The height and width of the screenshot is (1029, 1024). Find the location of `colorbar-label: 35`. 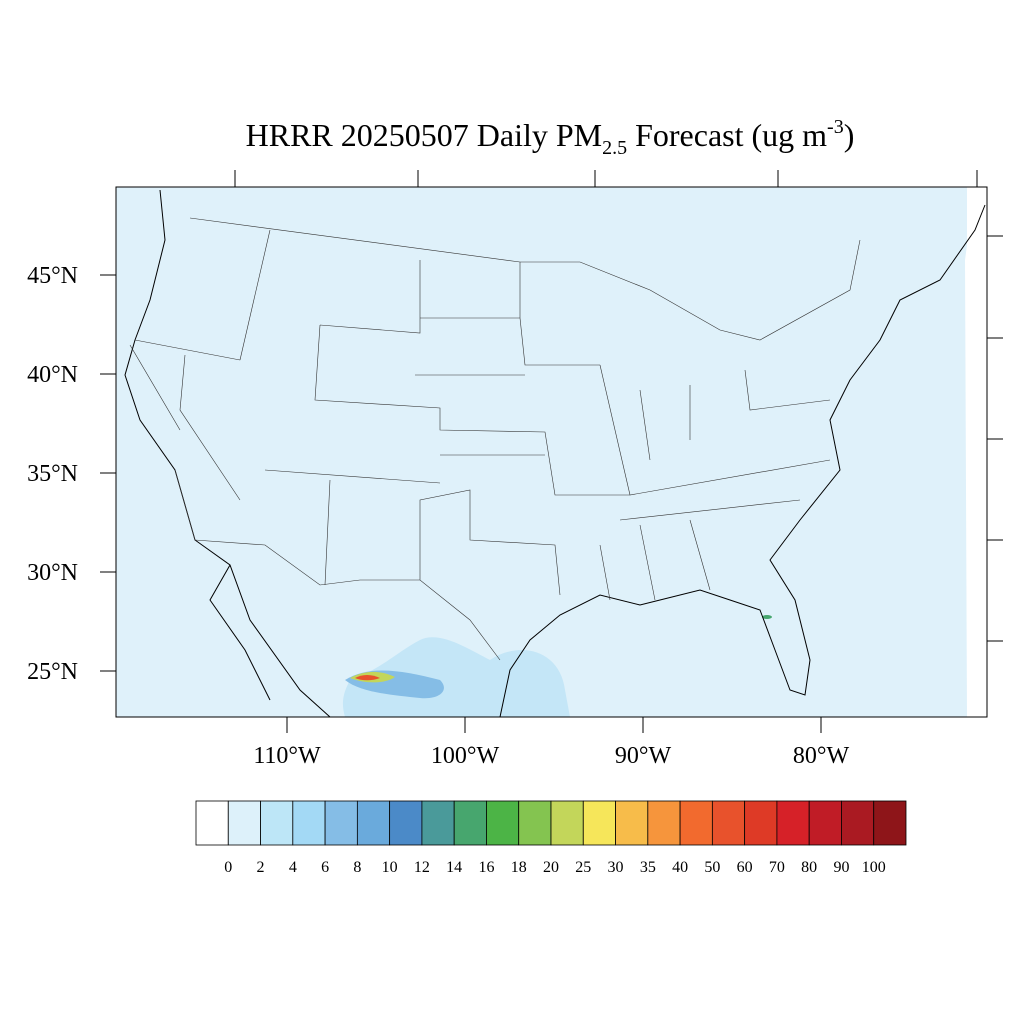

colorbar-label: 35 is located at coordinates (648, 867).